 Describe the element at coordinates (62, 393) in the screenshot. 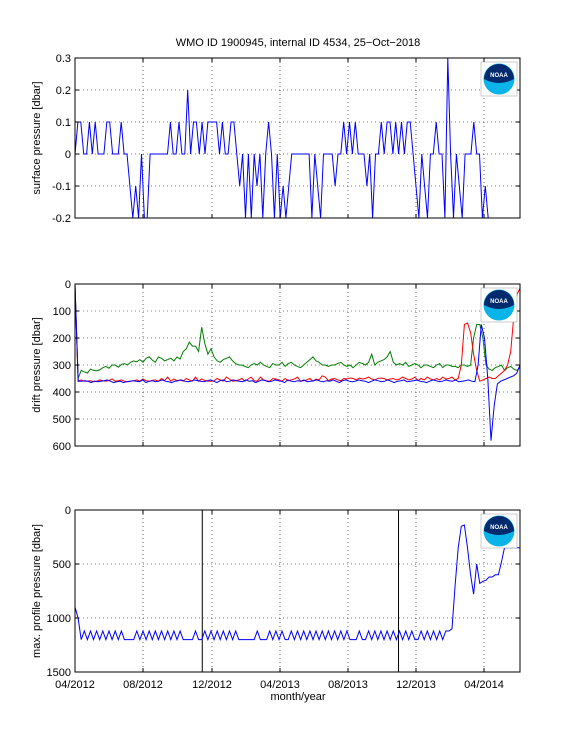

I see `y-tick-label: 400` at that location.